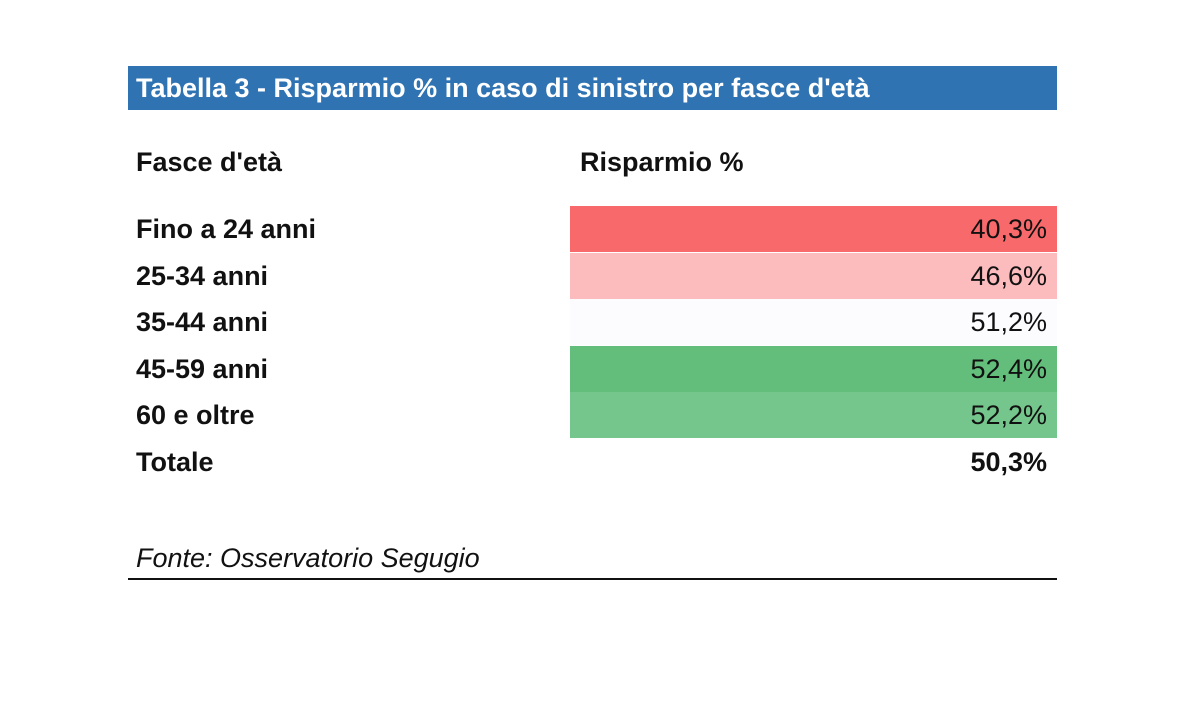  What do you see at coordinates (226, 229) in the screenshot?
I see `row-label: Fino a 24 anni` at bounding box center [226, 229].